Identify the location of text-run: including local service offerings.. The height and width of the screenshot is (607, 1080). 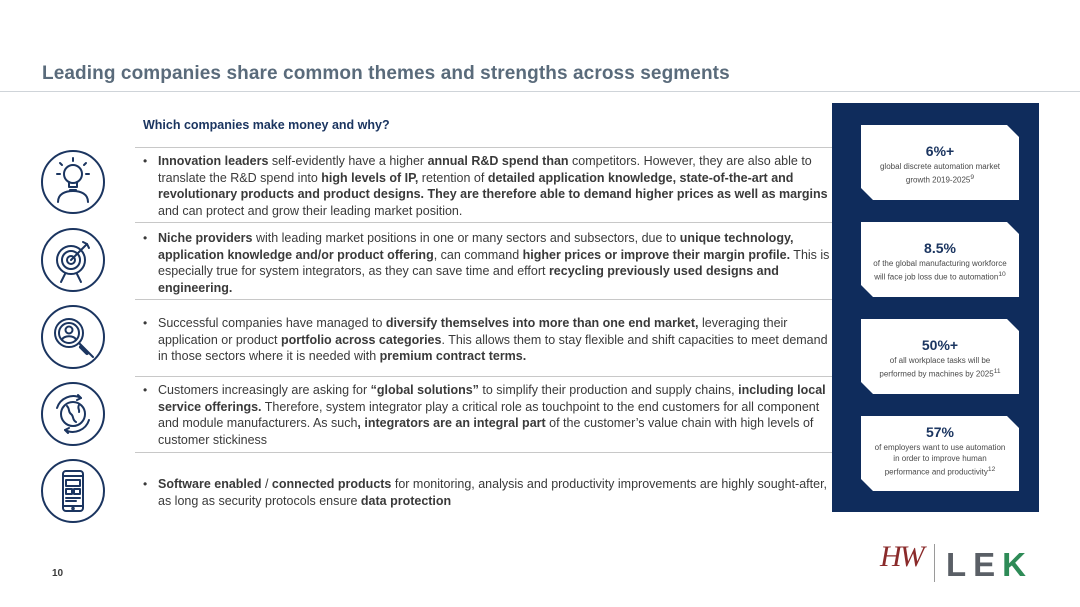
(492, 398).